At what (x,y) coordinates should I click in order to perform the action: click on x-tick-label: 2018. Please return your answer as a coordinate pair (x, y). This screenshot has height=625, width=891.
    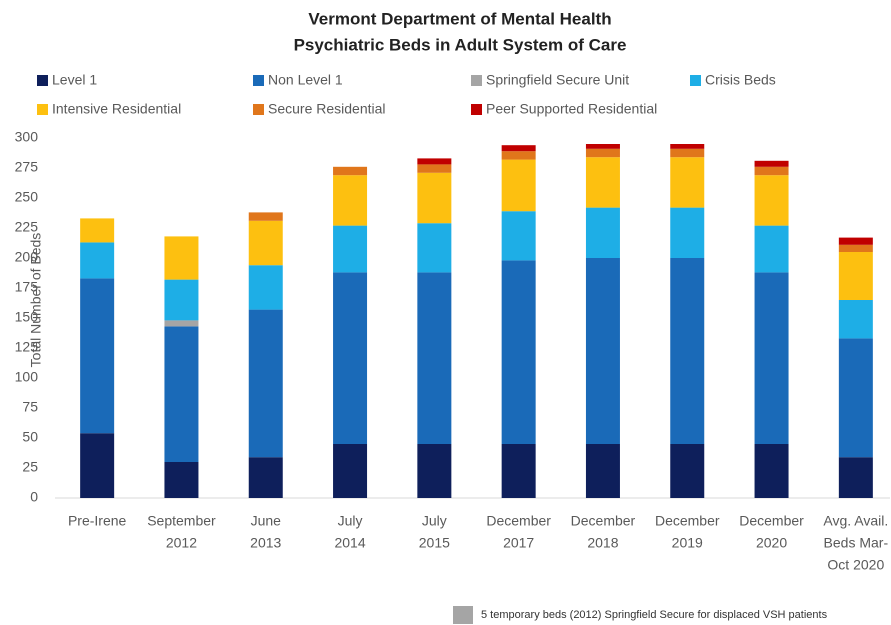
    Looking at the image, I should click on (602, 543).